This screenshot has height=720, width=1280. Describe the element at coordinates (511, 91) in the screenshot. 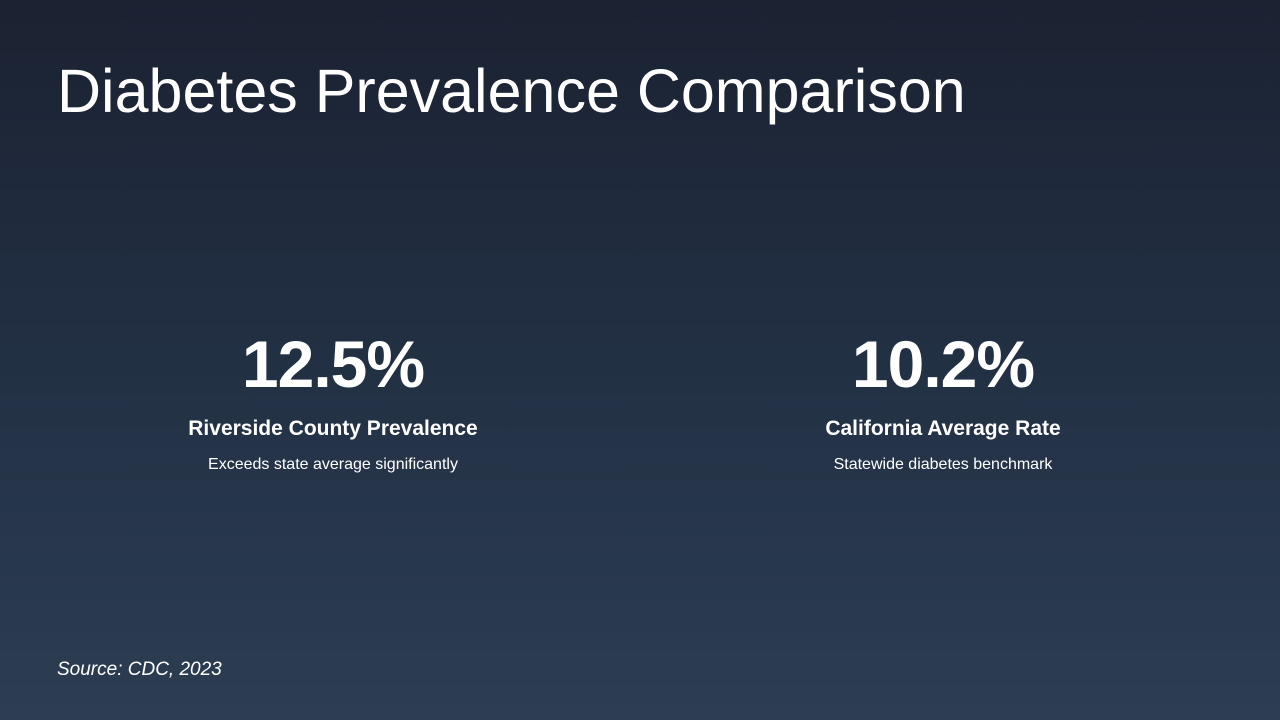

I see `slide-title: Diabetes Prevalence Comparison` at that location.